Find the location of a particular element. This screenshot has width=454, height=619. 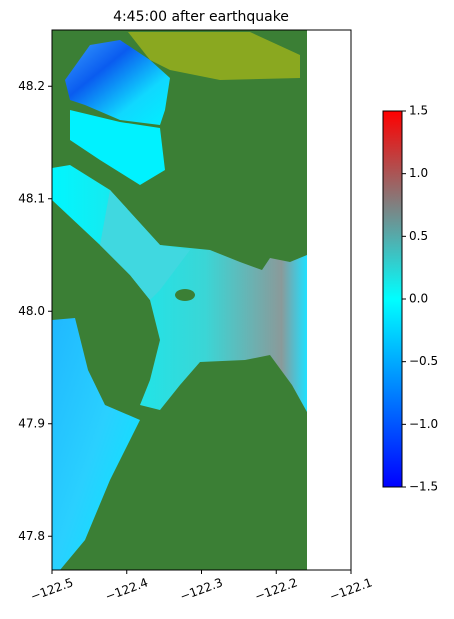

colorbar-tick-label: 1.5 is located at coordinates (418, 111).